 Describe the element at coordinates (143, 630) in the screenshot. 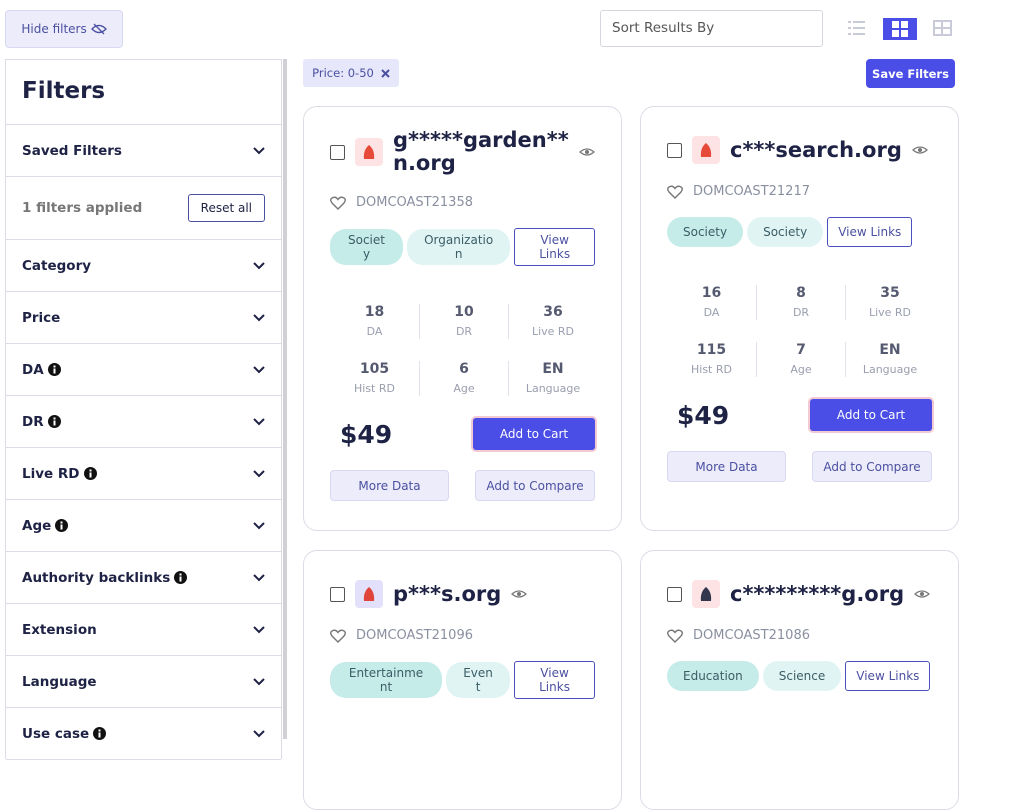

I see `filter-section: Extension` at that location.